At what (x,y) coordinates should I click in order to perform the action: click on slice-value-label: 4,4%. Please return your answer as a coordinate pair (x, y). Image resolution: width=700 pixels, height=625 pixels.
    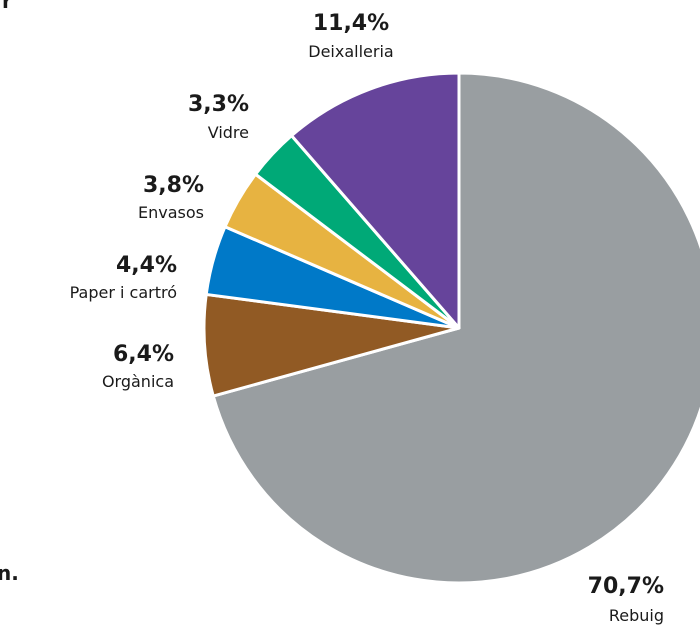
    Looking at the image, I should click on (146, 265).